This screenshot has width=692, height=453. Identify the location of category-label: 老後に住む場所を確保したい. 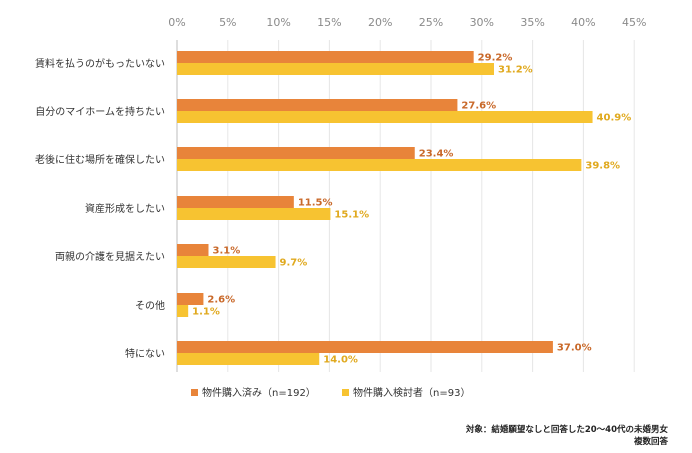
(100, 159).